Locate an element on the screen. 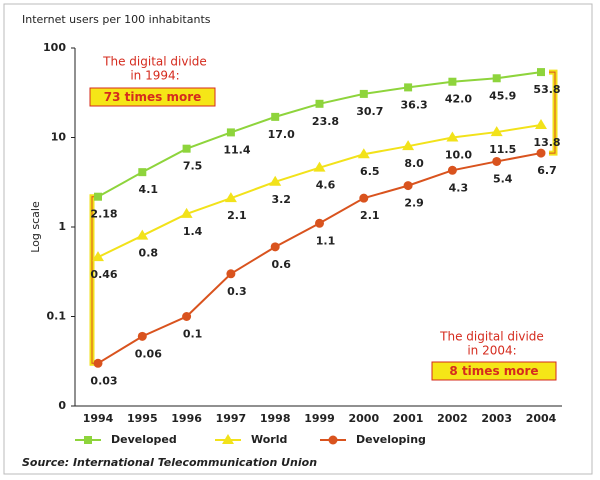 The height and width of the screenshot is (480, 600). data-label: 2.9 is located at coordinates (414, 203).